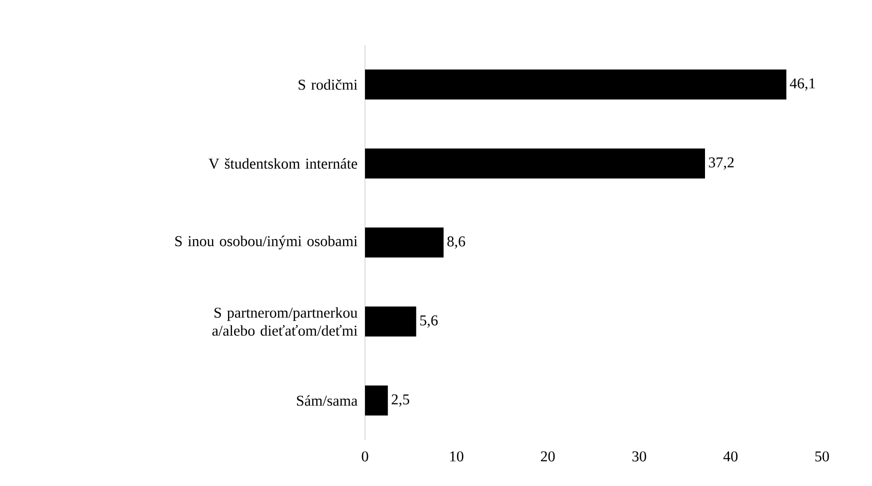 The width and height of the screenshot is (872, 486). What do you see at coordinates (401, 400) in the screenshot?
I see `data-label: 2,5` at bounding box center [401, 400].